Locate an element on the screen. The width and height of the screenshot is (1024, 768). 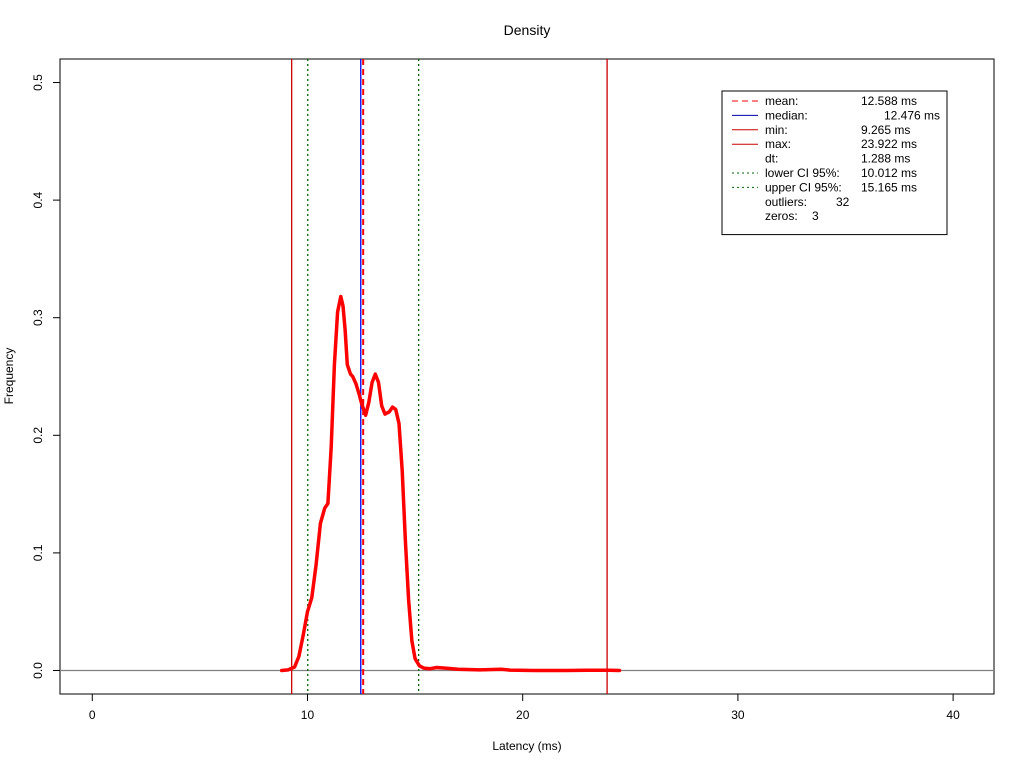
legend-value-lower_ci: 10.012 ms is located at coordinates (889, 173).